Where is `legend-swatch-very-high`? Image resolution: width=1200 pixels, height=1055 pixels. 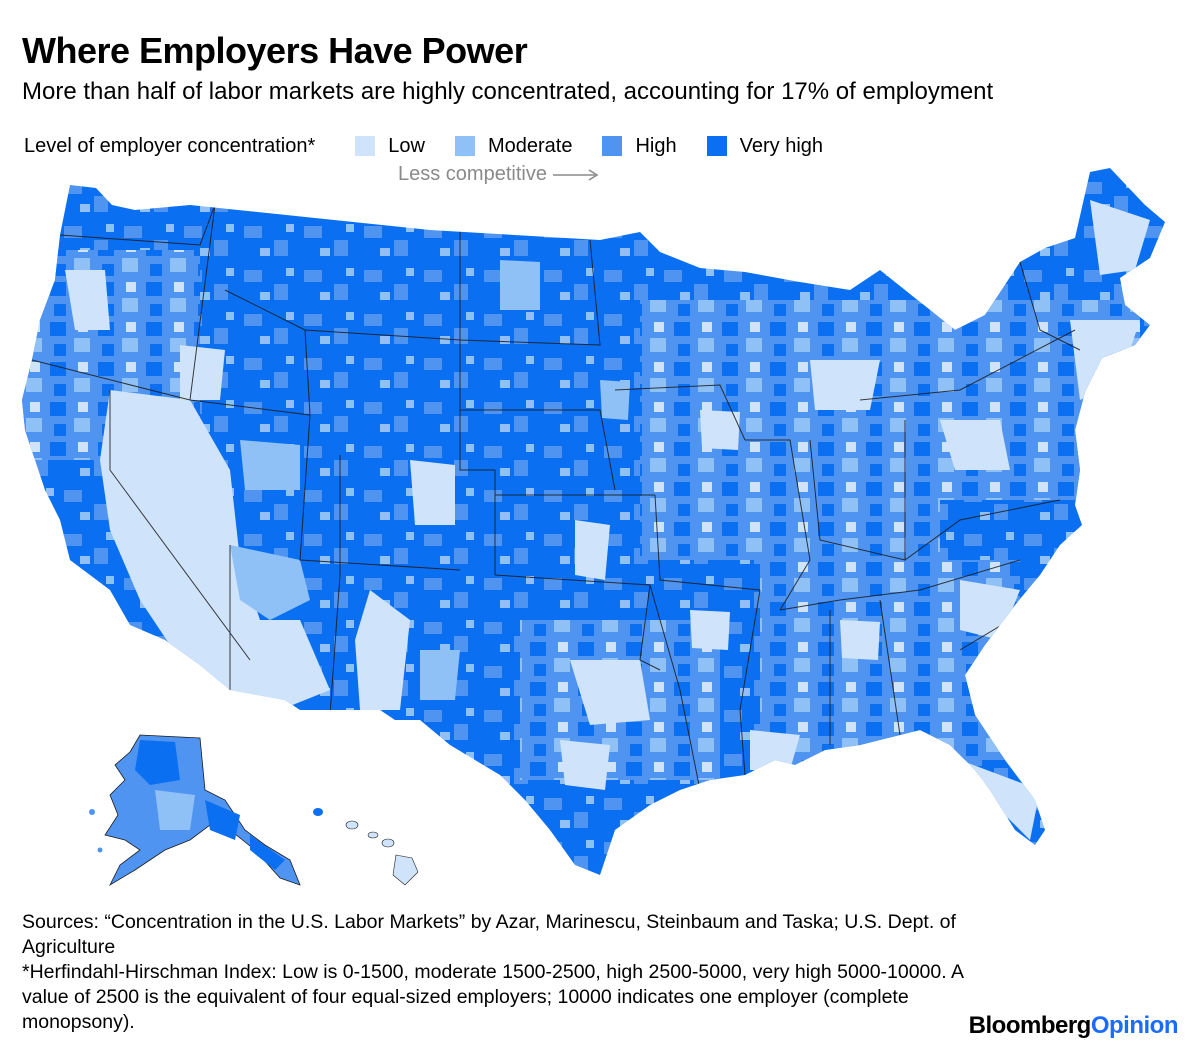 legend-swatch-very-high is located at coordinates (716, 146).